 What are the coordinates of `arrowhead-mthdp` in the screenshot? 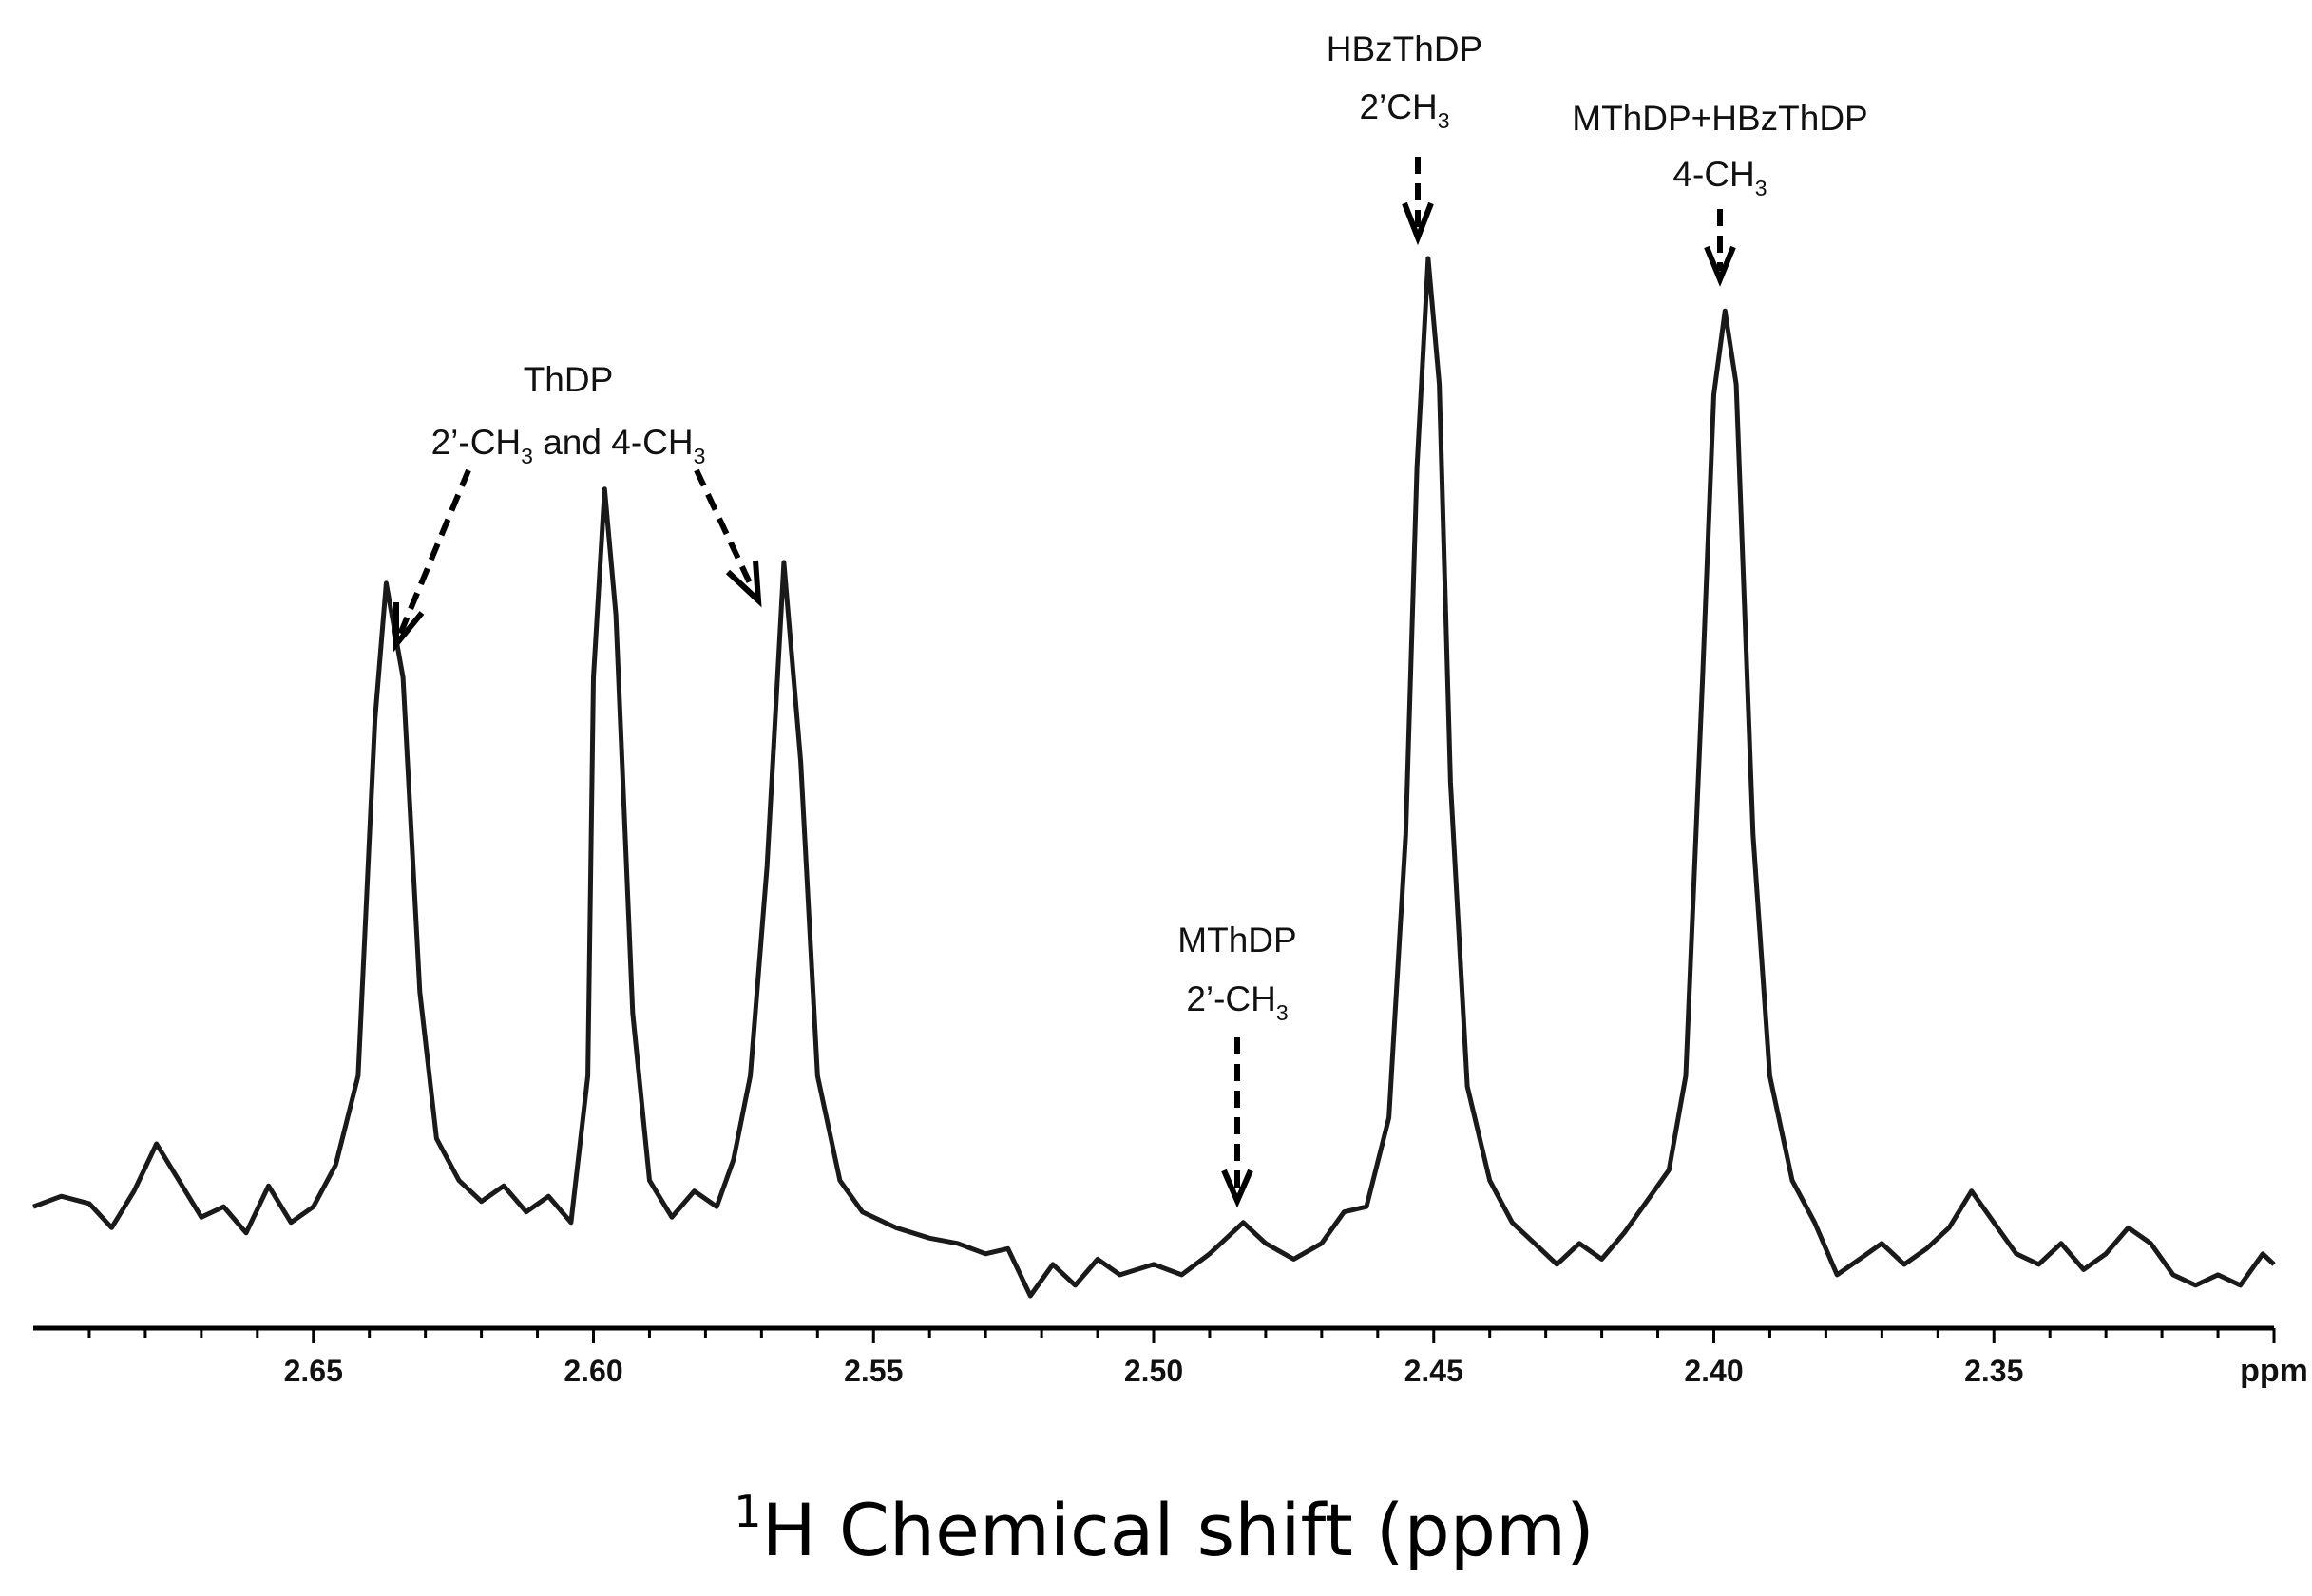 It's located at (1237, 1188).